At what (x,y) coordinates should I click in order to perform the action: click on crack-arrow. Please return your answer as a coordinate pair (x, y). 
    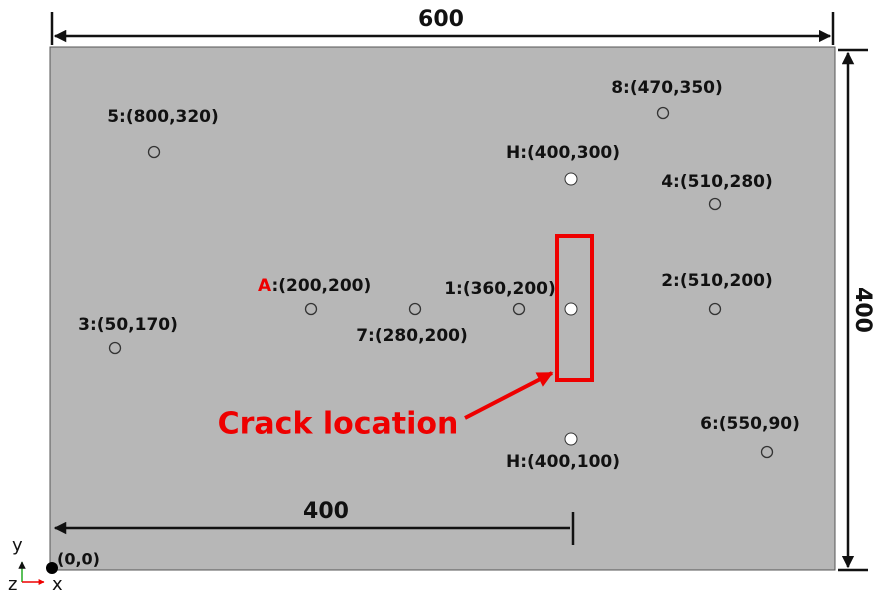
    Looking at the image, I should click on (509, 395).